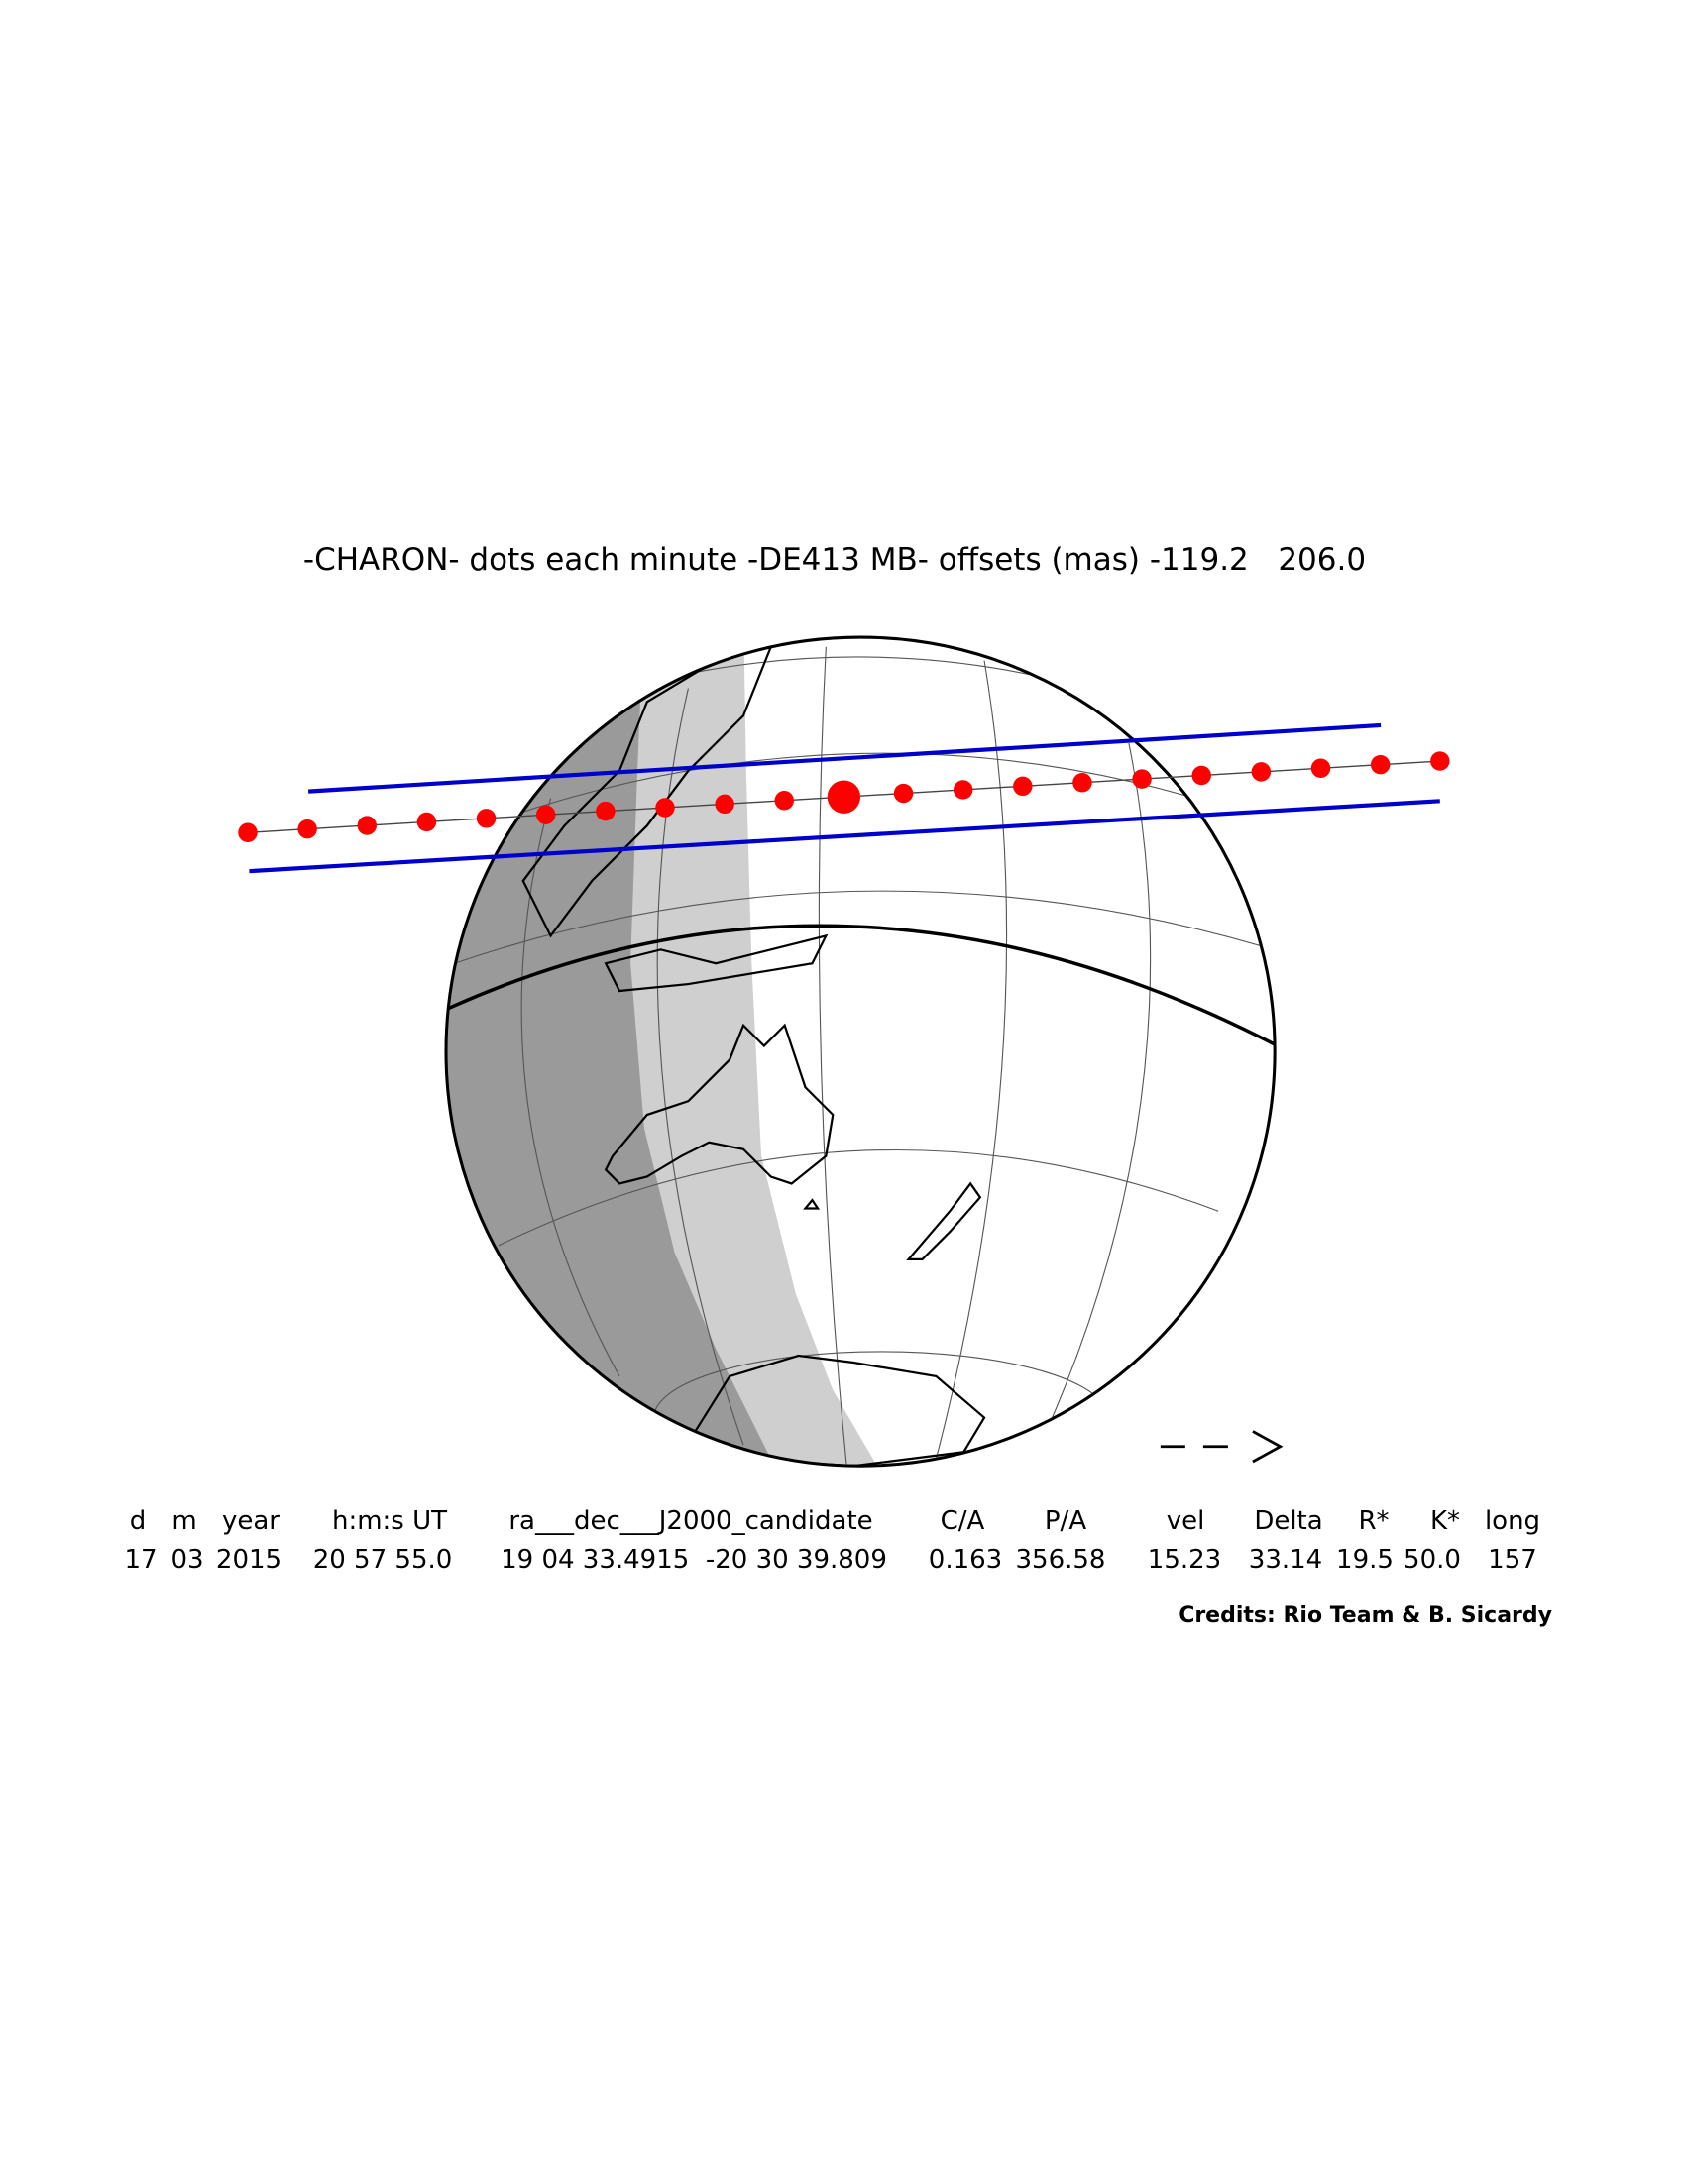  What do you see at coordinates (844, 797) in the screenshot?
I see `central-dot` at bounding box center [844, 797].